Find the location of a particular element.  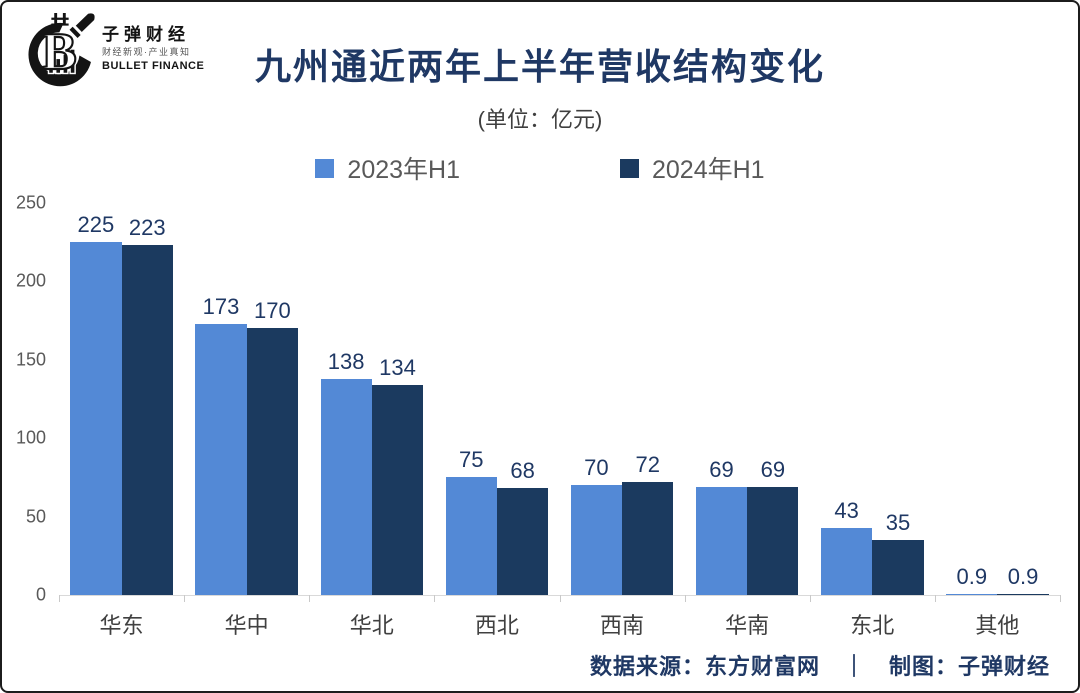

x-category-label: 东北 is located at coordinates (872, 625).